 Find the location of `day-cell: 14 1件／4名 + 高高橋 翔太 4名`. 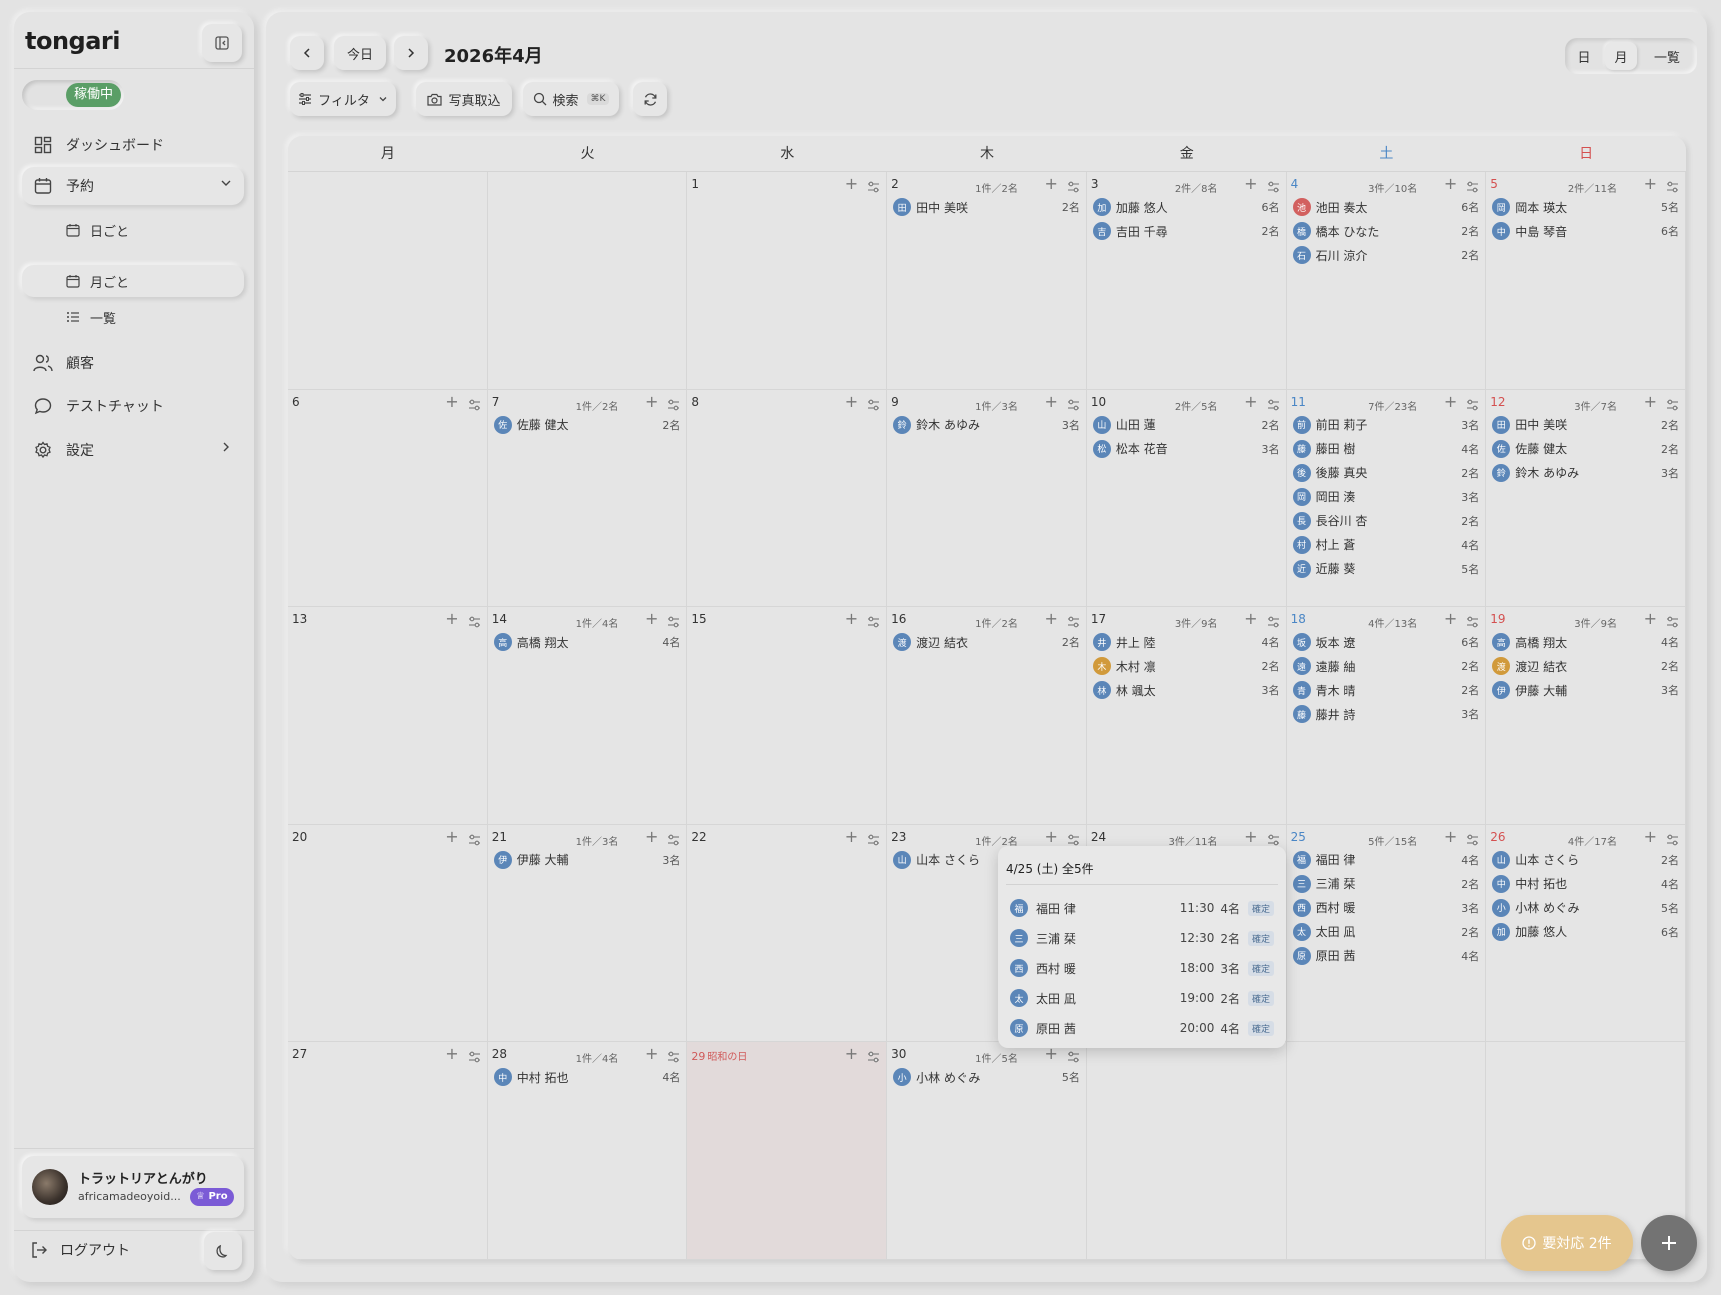

day-cell: 14 1件／4名 + 高高橋 翔太 4名 is located at coordinates (587, 716).